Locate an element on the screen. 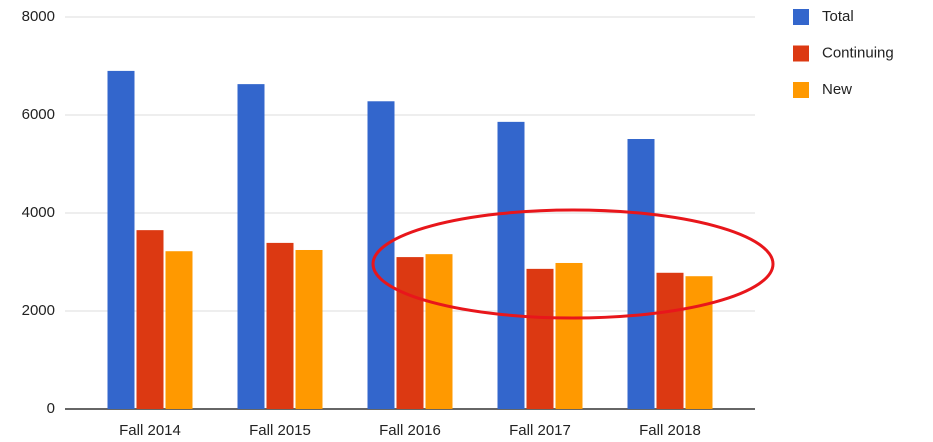 The image size is (933, 442). highlight-ellipse is located at coordinates (573, 264).